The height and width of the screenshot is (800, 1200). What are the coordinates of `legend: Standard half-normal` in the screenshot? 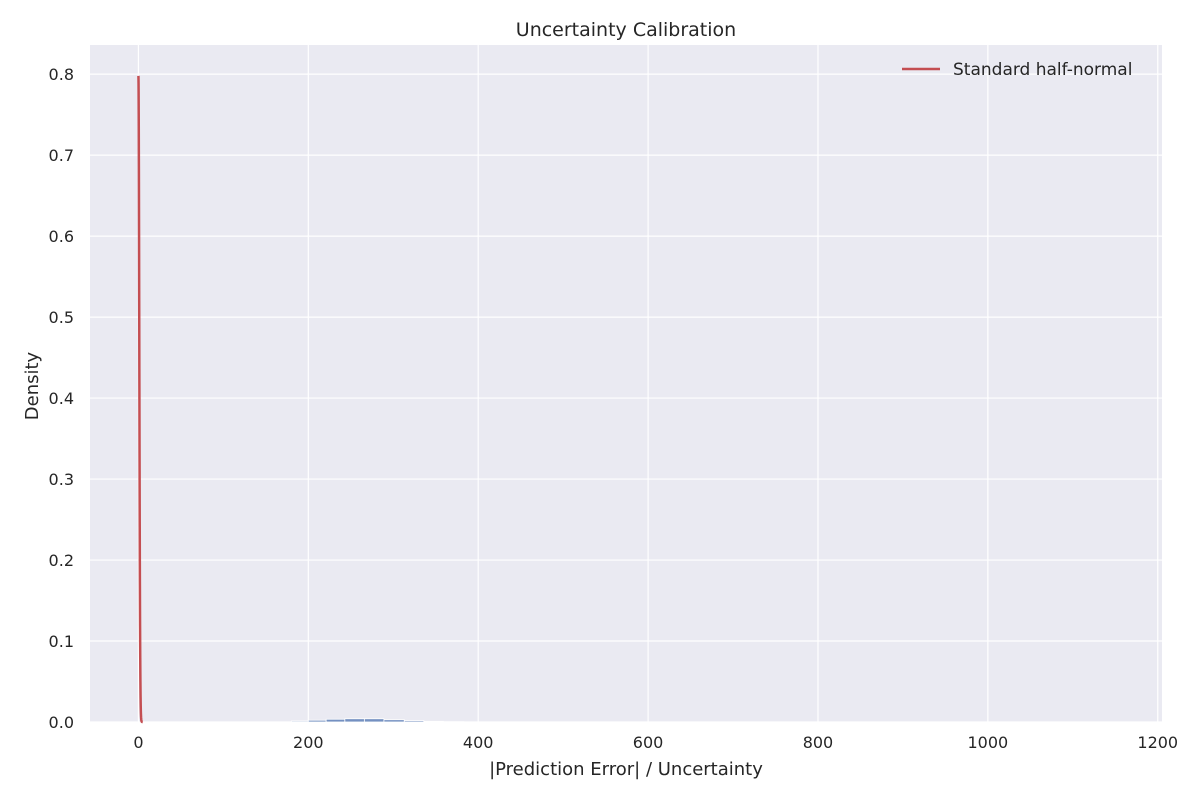 It's located at (1017, 70).